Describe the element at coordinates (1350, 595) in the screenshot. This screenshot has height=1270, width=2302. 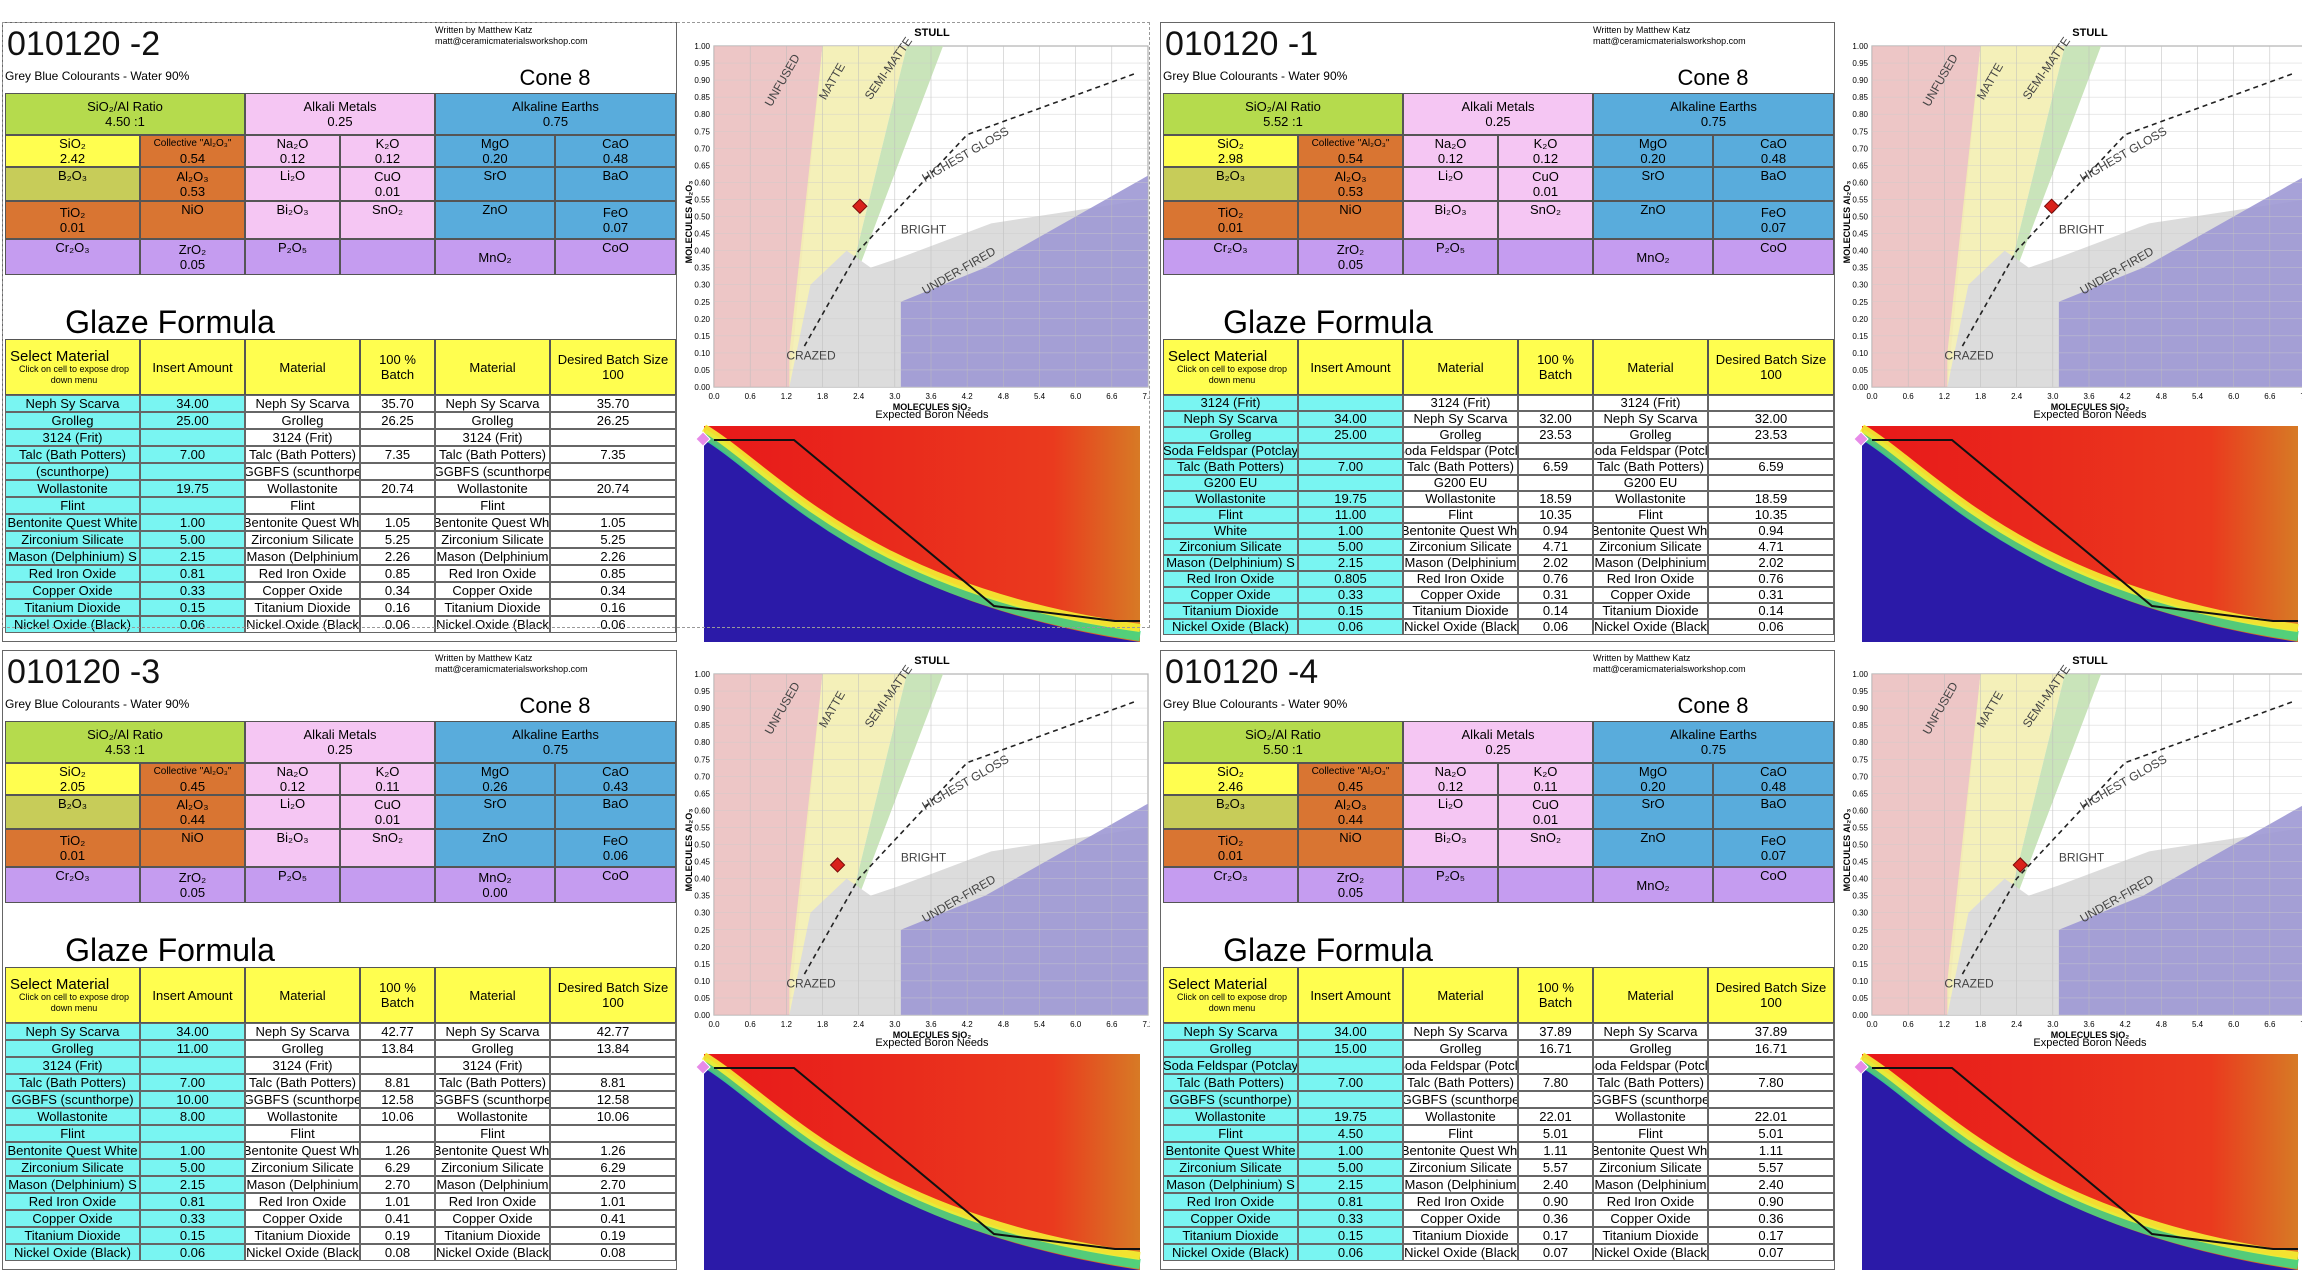
I see `insert-amount-cell: 0.33` at that location.